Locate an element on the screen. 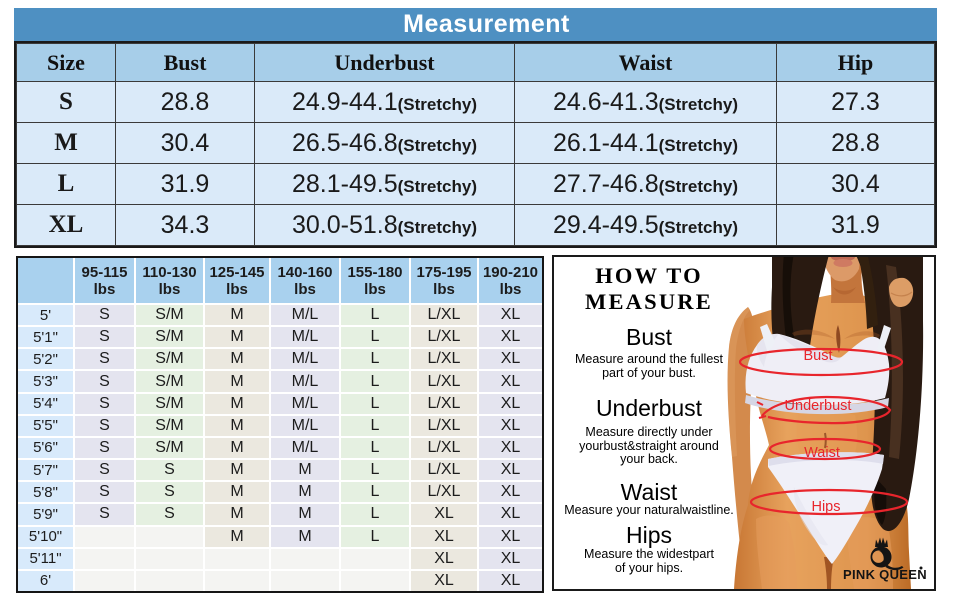 Image resolution: width=970 pixels, height=600 pixels. svg-text: PINK QUEEN is located at coordinates (885, 574).